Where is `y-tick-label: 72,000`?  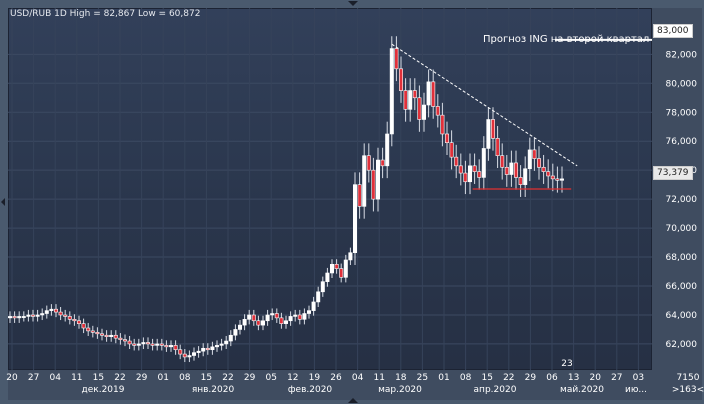
y-tick-label: 72,000 is located at coordinates (682, 200).